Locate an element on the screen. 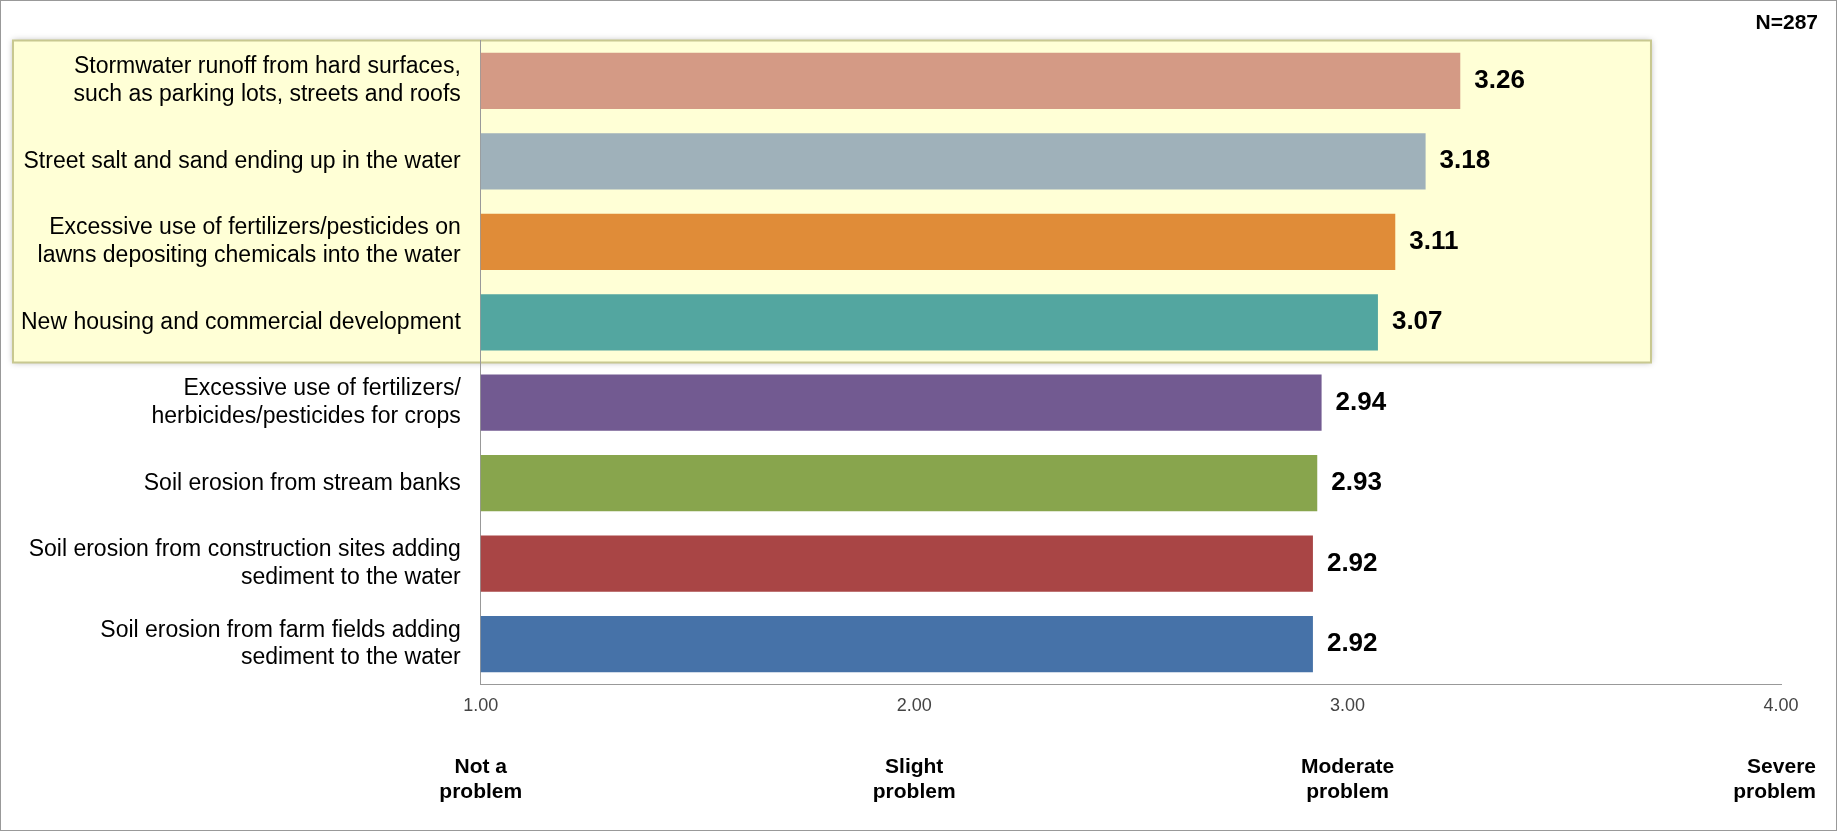 The image size is (1837, 831). y-tick-label: Stormwater runoff from hard surfaces, such as parking lots, streets and roofs is located at coordinates (267, 79).